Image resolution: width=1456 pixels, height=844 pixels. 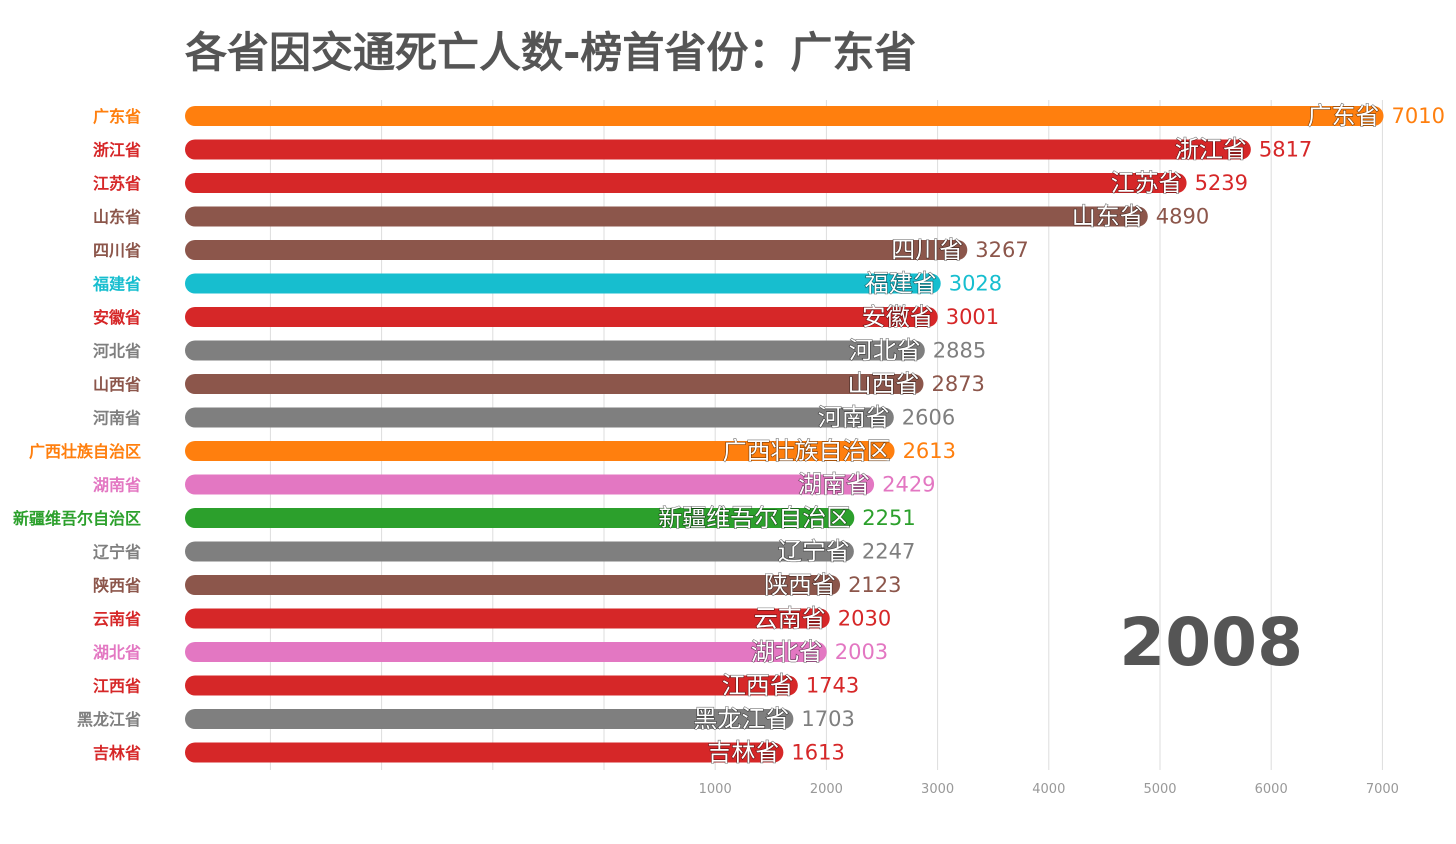 I want to click on bar-row: 湖南省 湖南省 2429, so click(x=514, y=484).